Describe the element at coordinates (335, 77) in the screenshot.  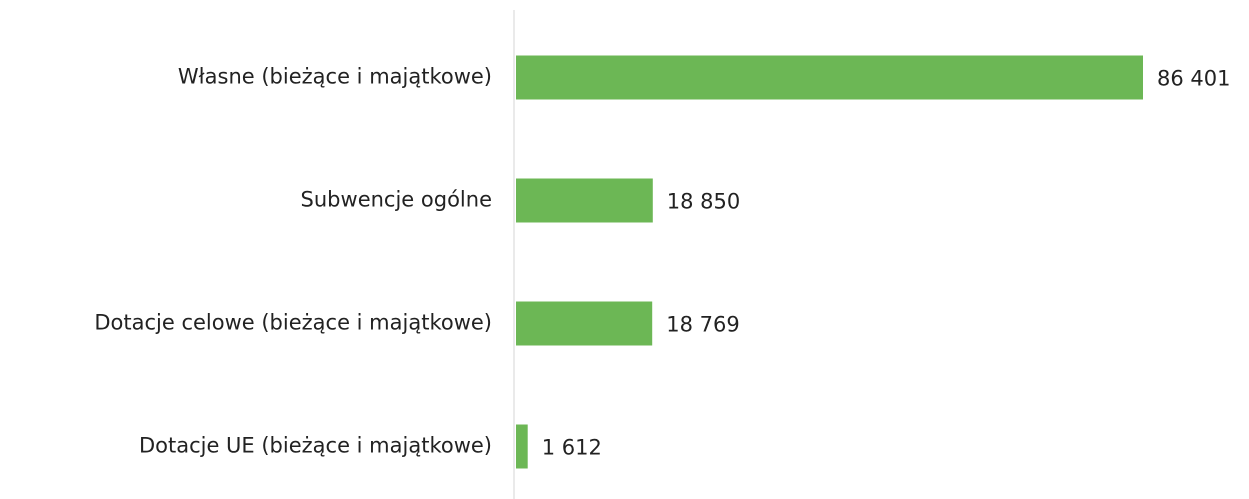
I see `category-label: Własne (bieżące i majątkowe)` at that location.